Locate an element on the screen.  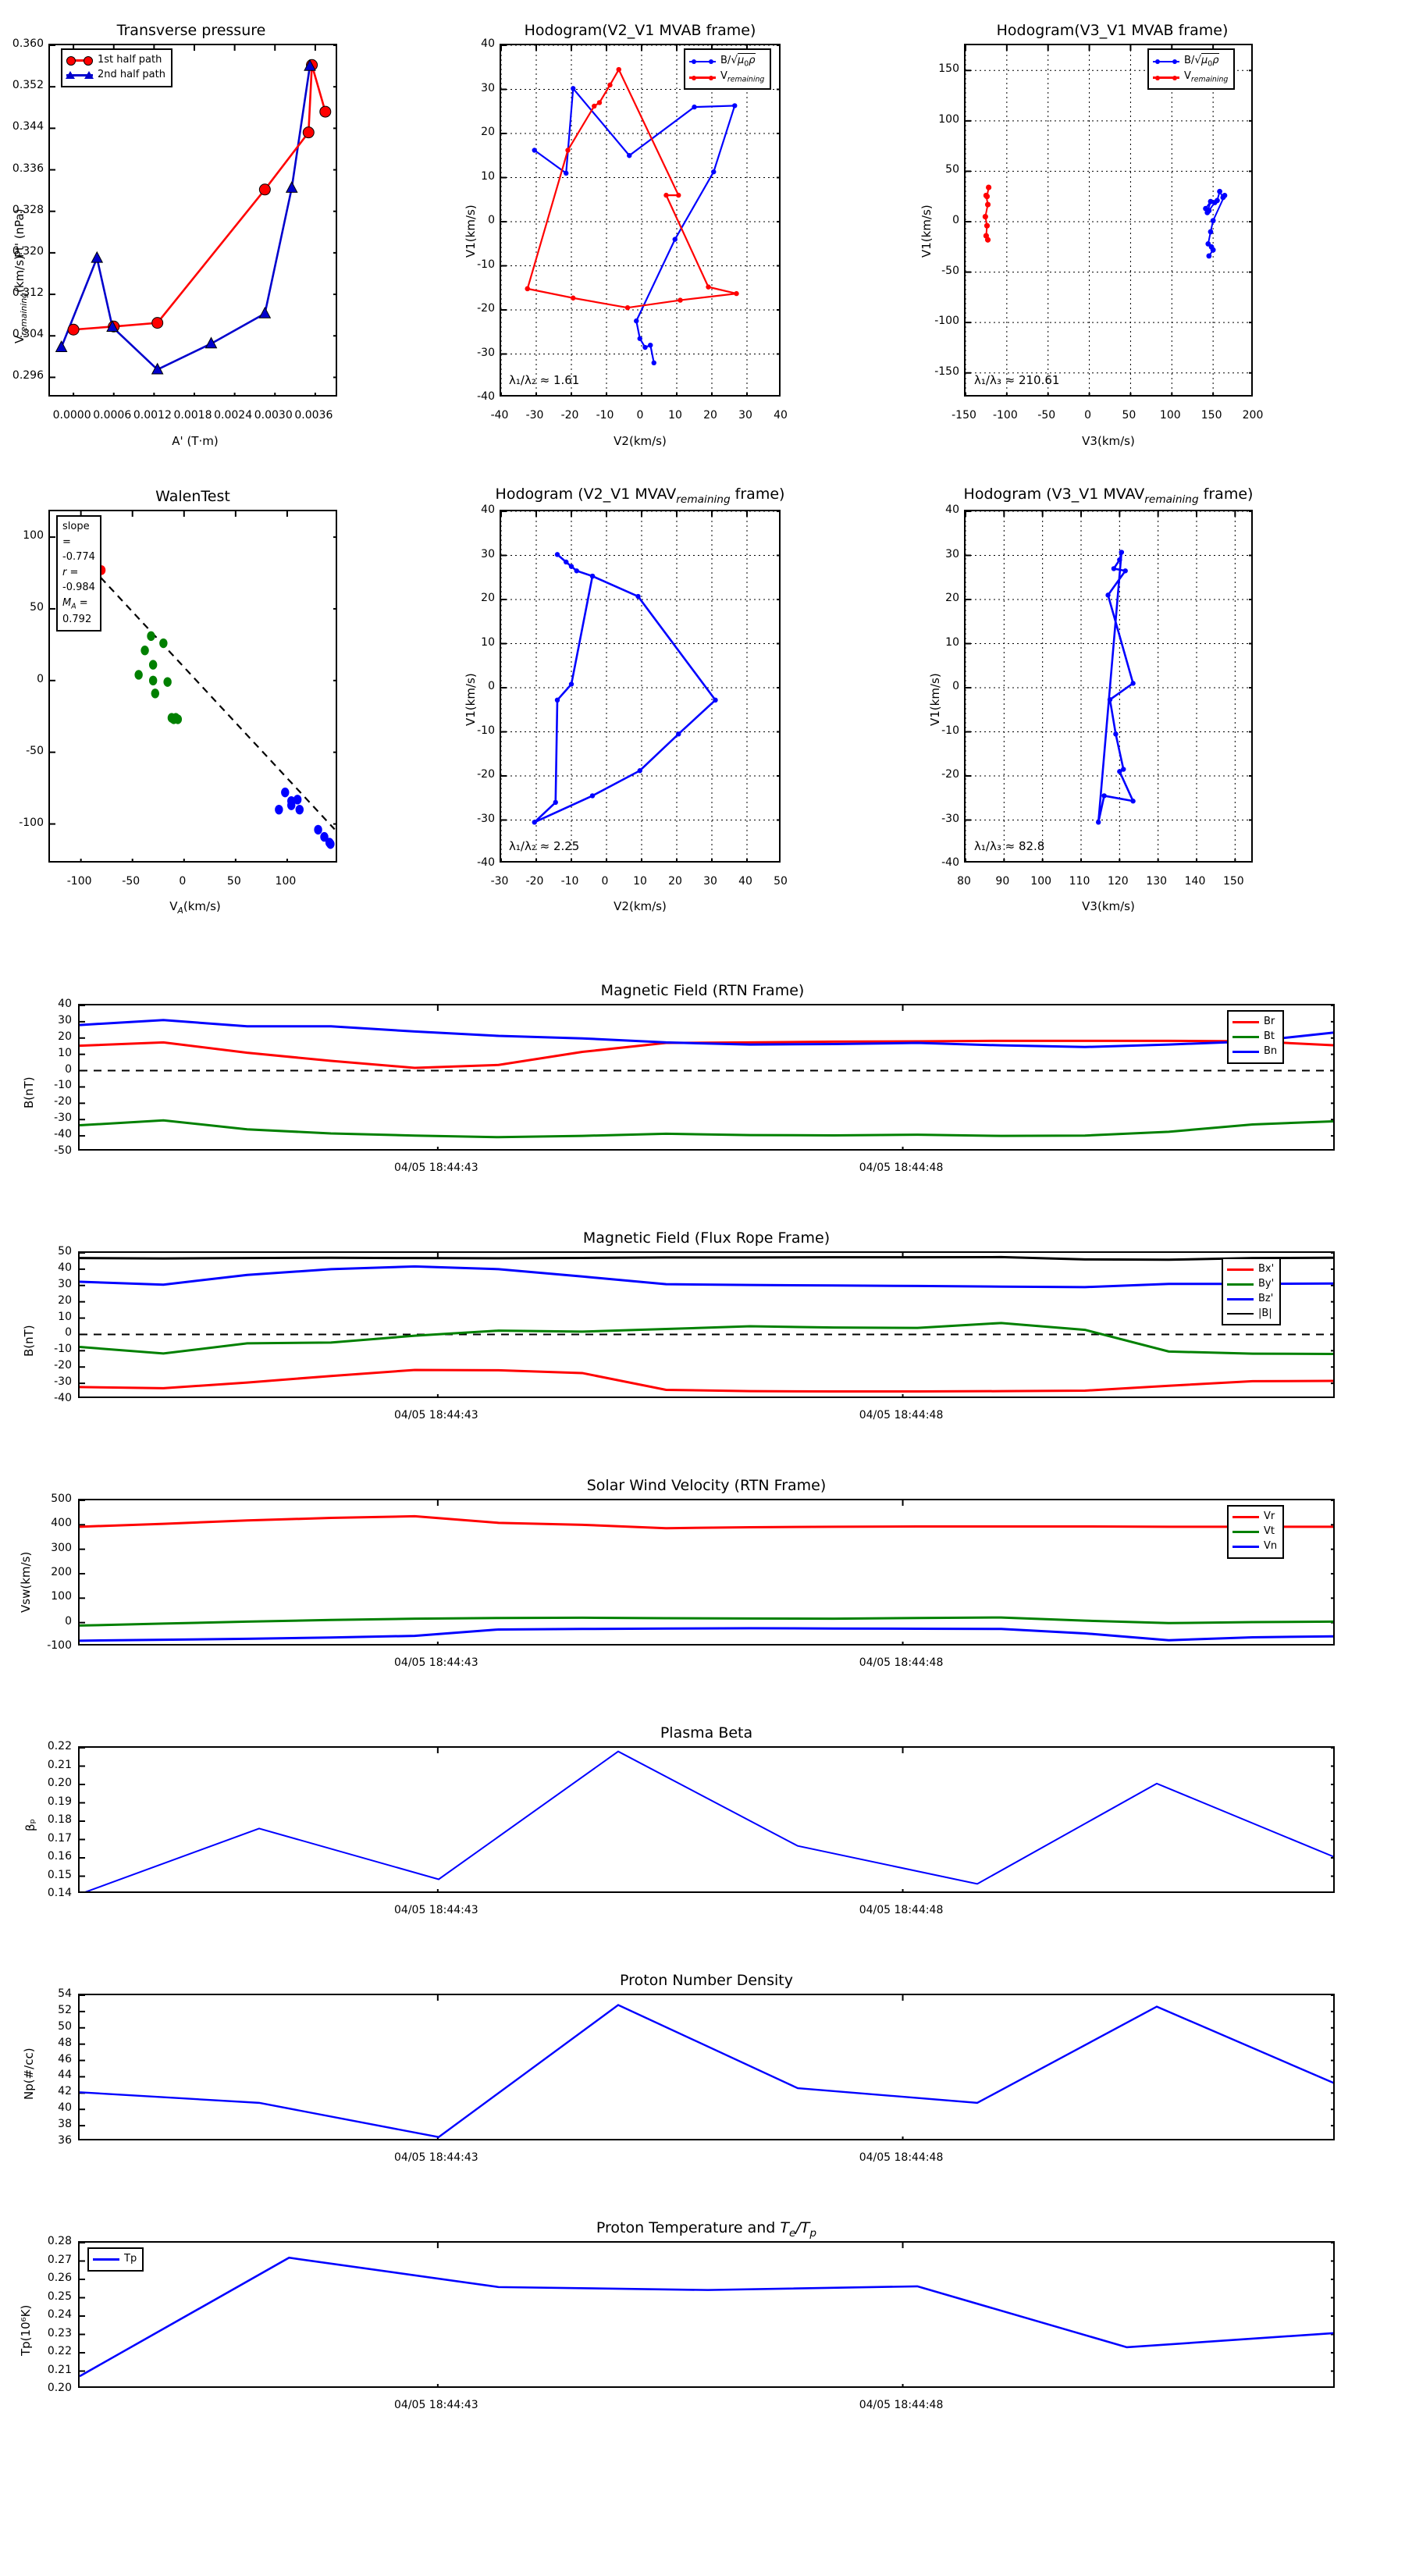
x-tick-label: 100 is located at coordinates (286, 881).